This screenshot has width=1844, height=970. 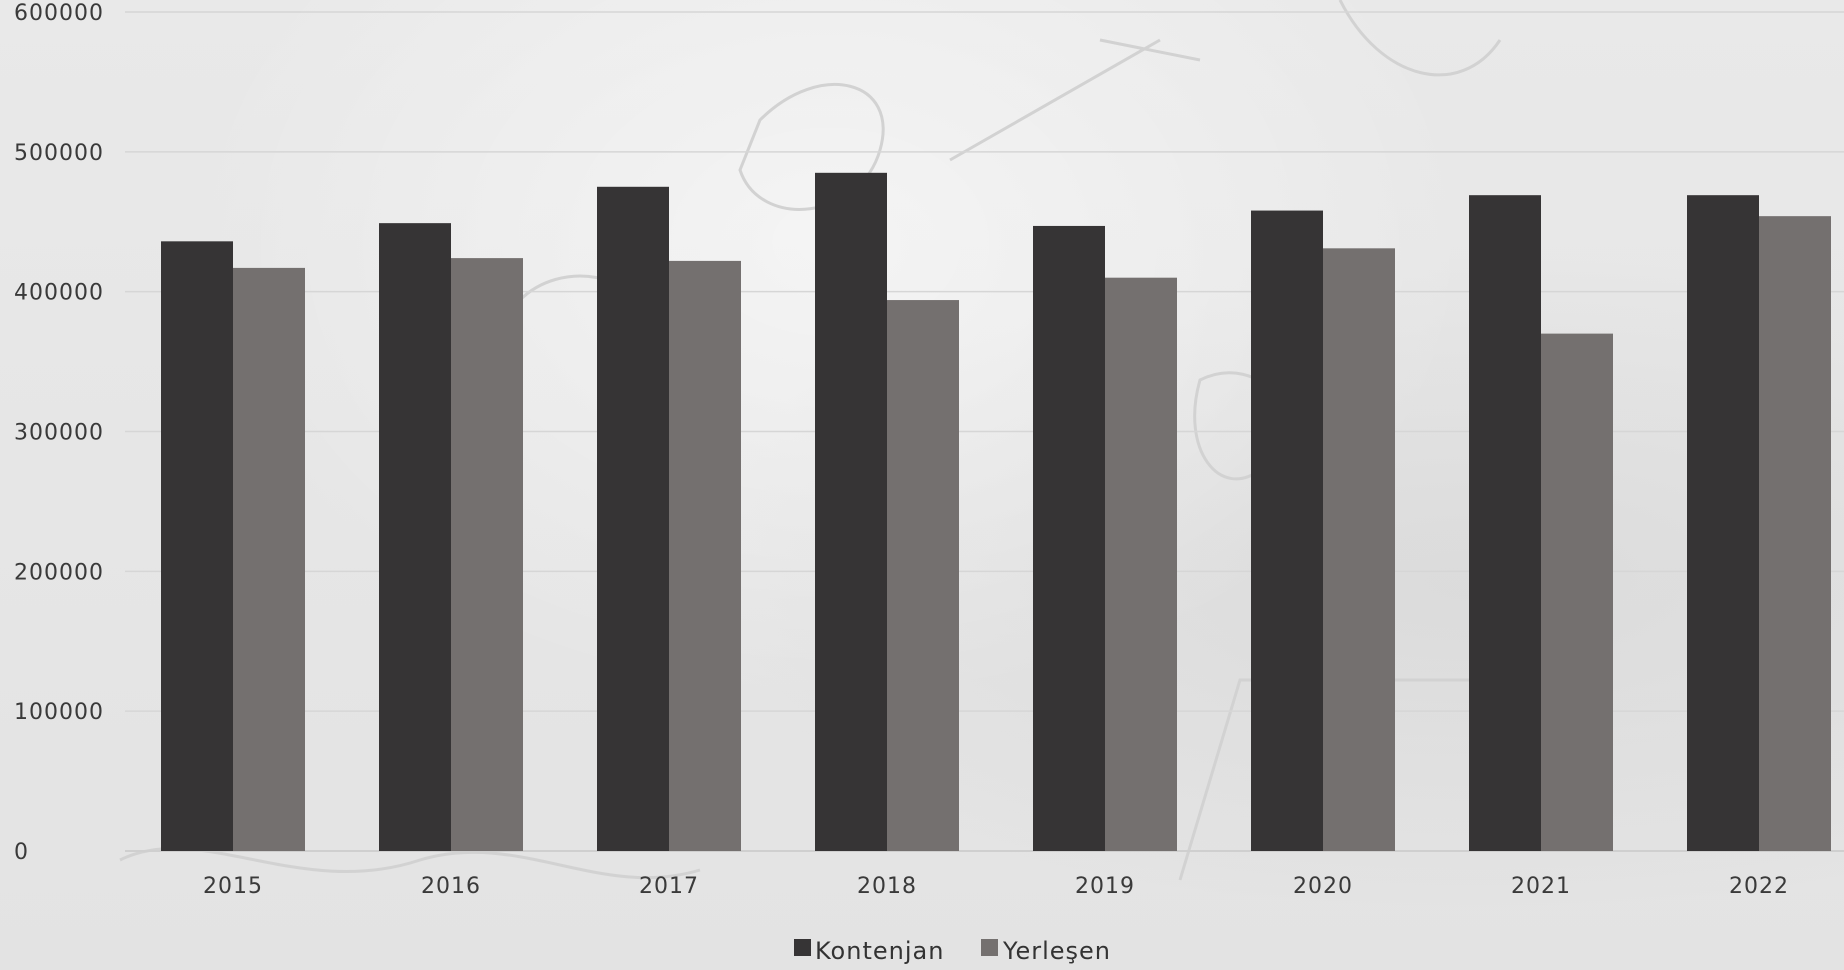 What do you see at coordinates (1141, 564) in the screenshot?
I see `bar-yerle-en-2019` at bounding box center [1141, 564].